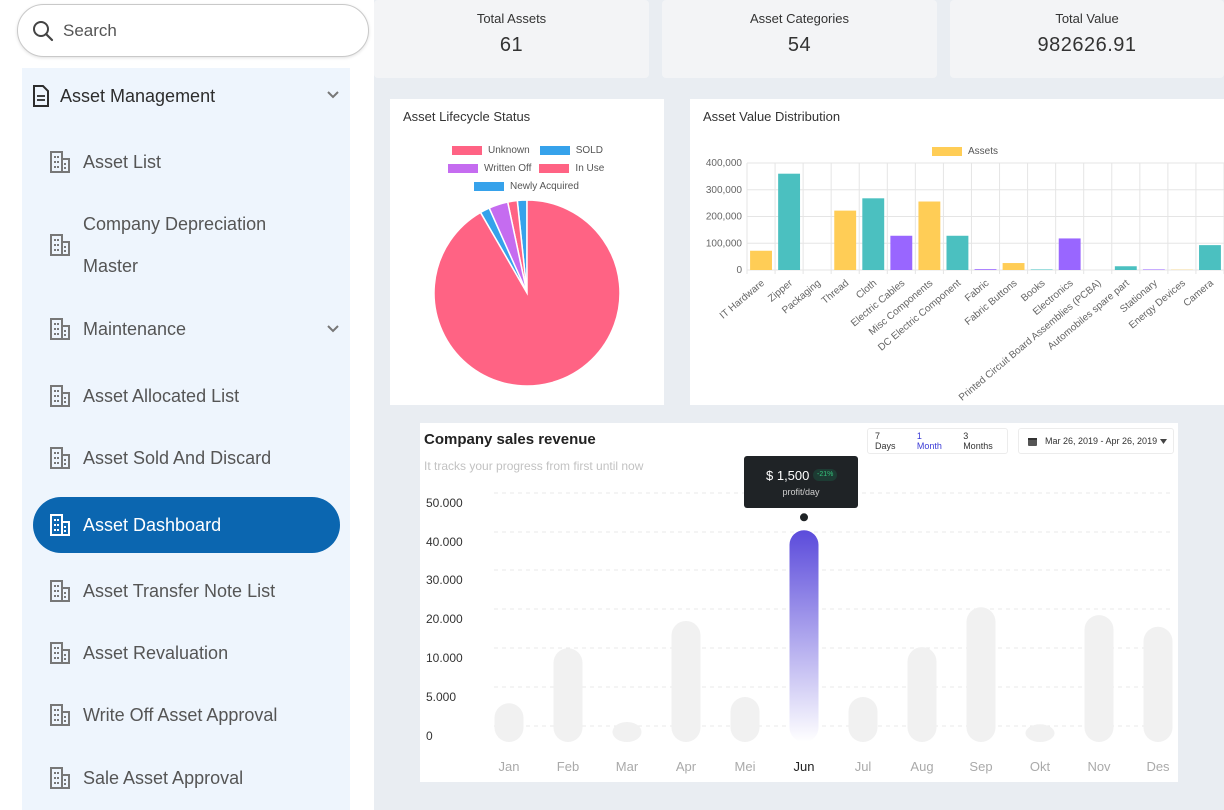 The image size is (1224, 810). What do you see at coordinates (1101, 441) in the screenshot?
I see `date-range-text: Mar 26, 2019 - Apr 26, 2019` at bounding box center [1101, 441].